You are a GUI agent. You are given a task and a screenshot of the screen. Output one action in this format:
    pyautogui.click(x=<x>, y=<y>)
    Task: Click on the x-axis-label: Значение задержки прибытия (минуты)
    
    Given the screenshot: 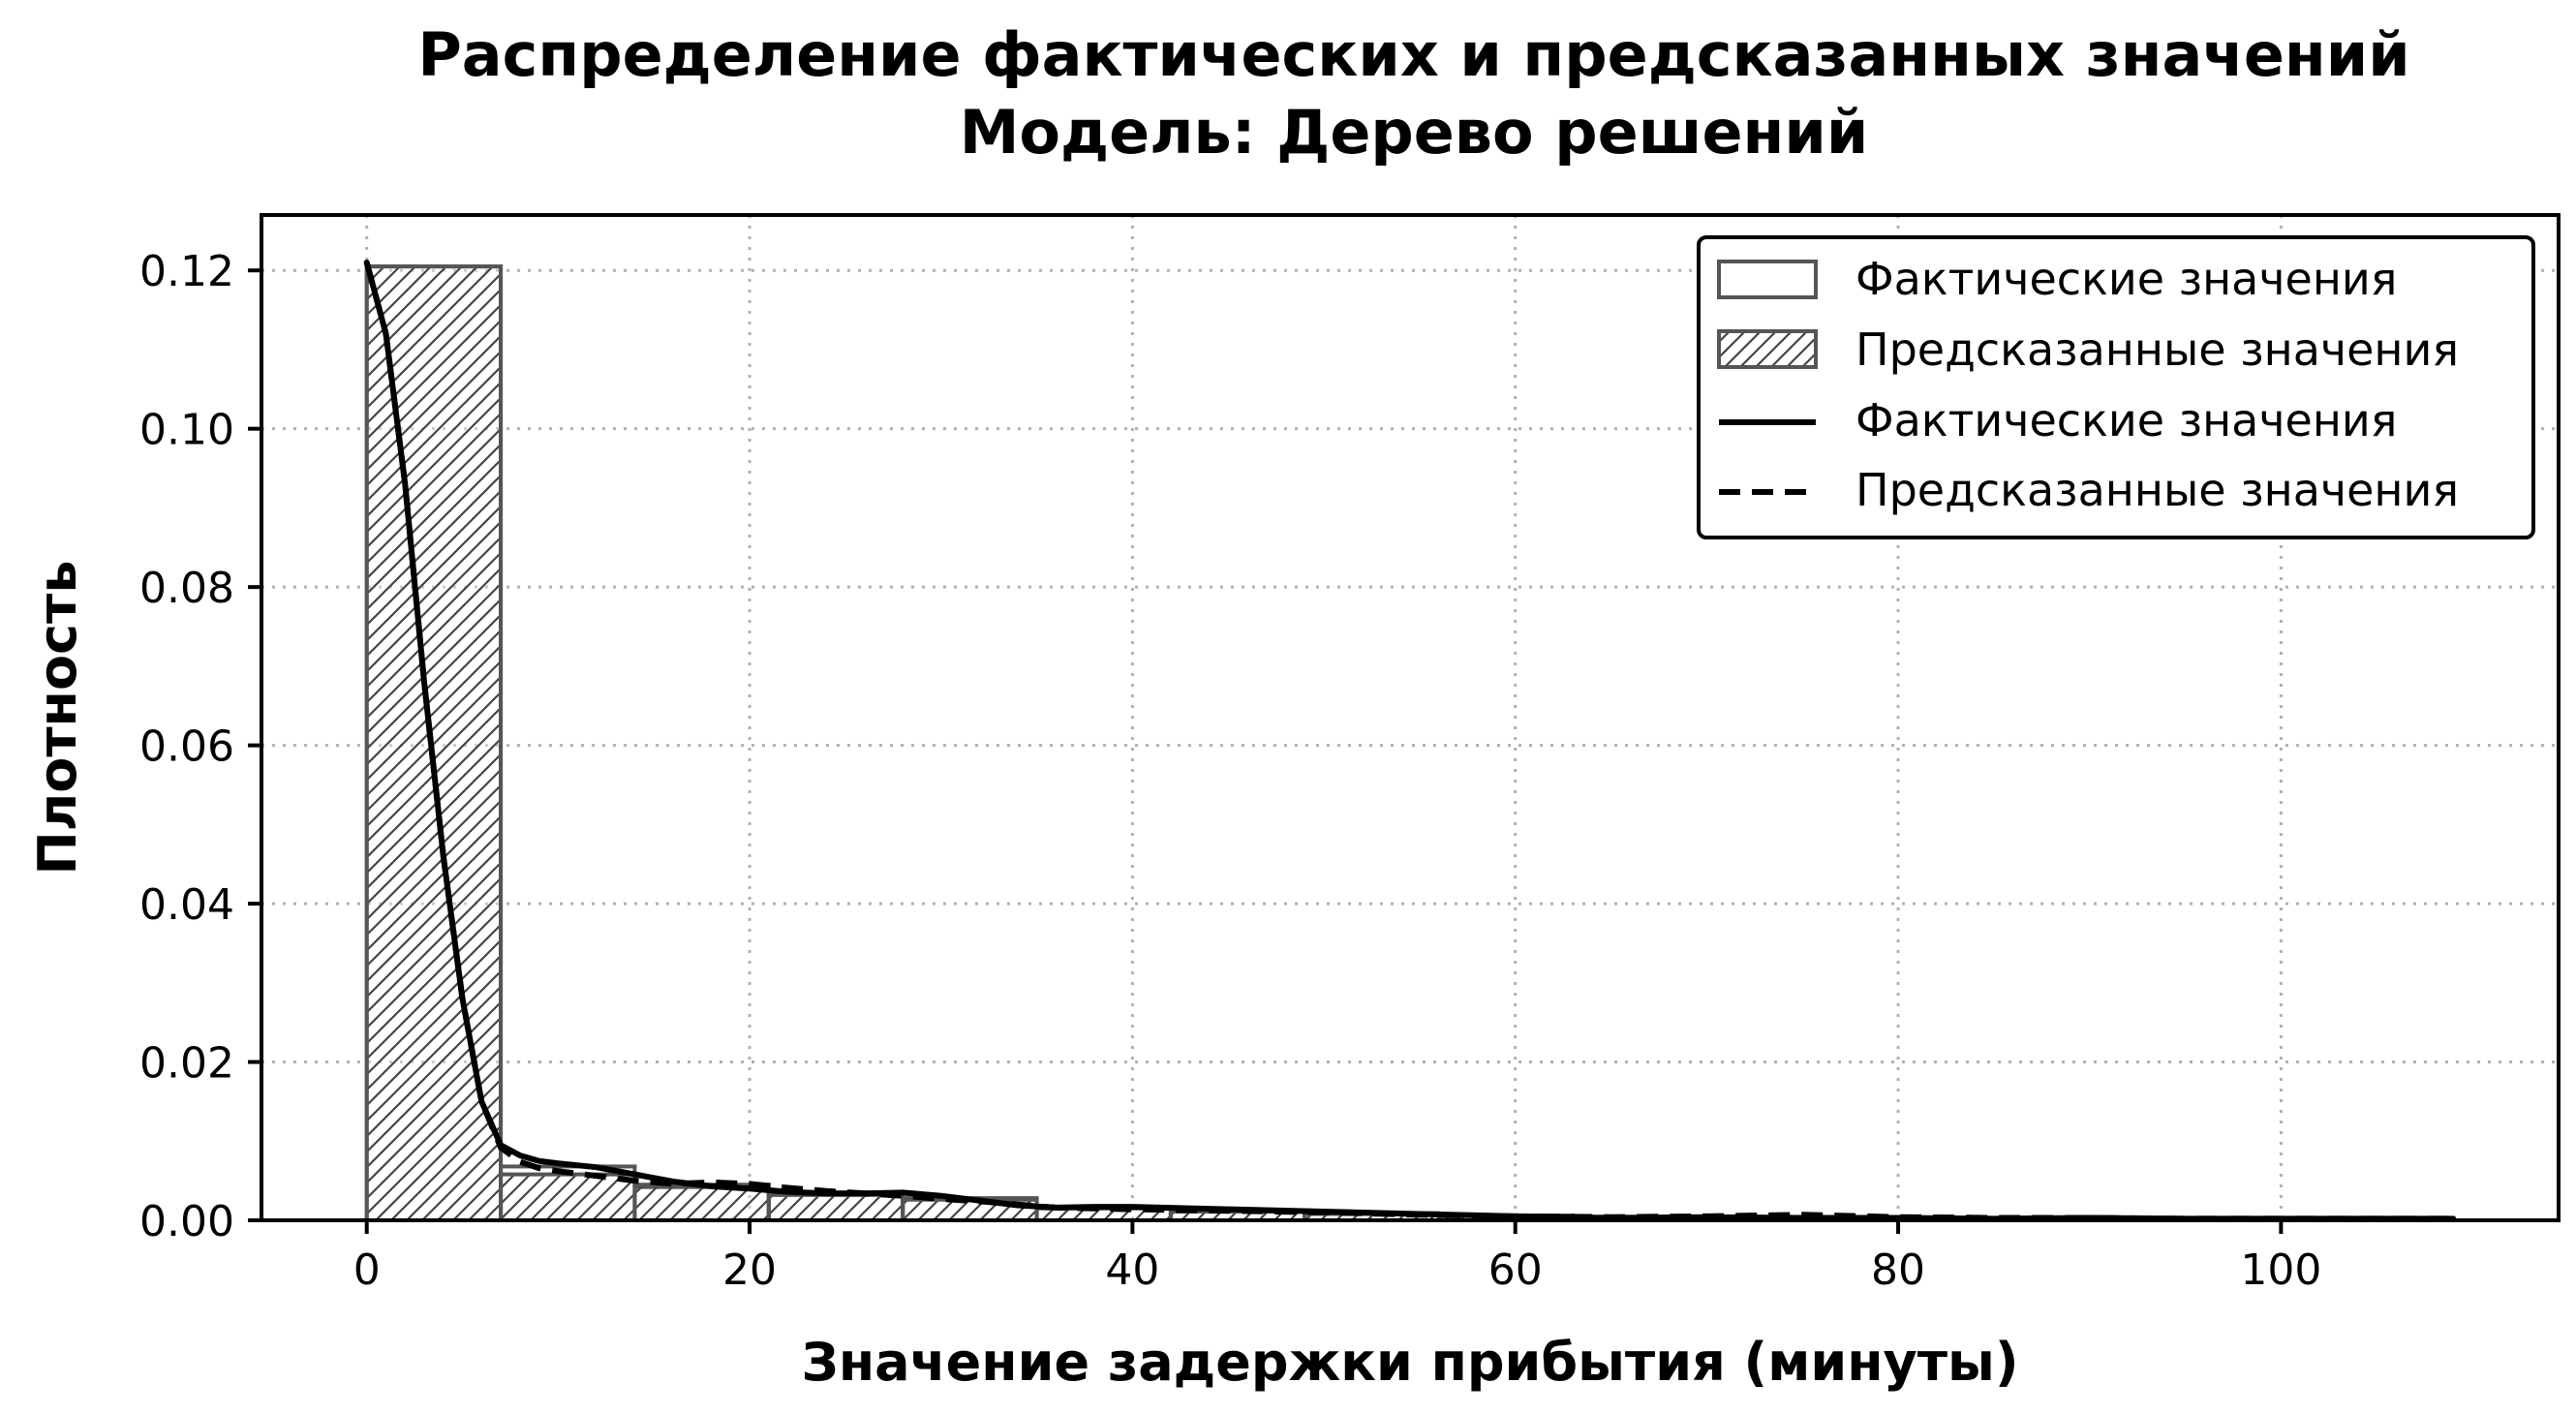 What is the action you would take?
    pyautogui.click(x=1409, y=1362)
    